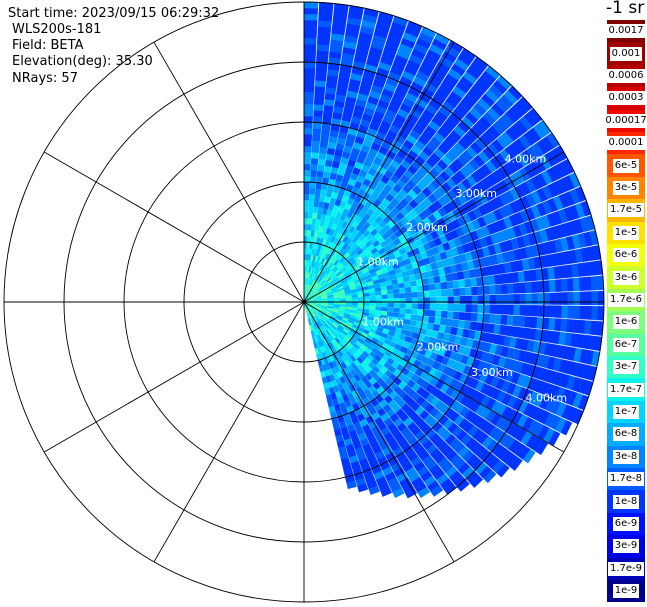 This screenshot has height=607, width=647. Describe the element at coordinates (626, 434) in the screenshot. I see `colorbar-label: 6e-8` at that location.